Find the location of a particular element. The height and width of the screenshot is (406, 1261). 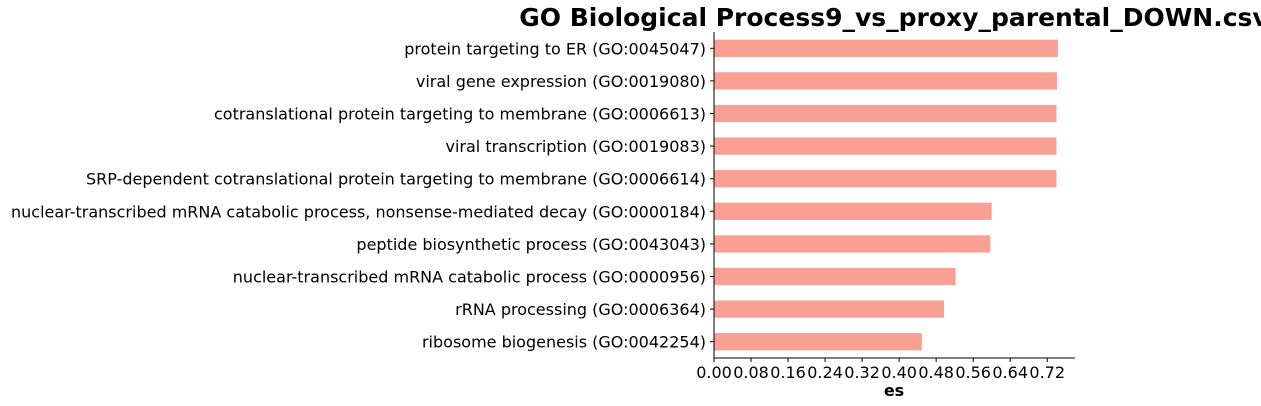

category-label: viral gene expression (GO:0019080) is located at coordinates (561, 81).